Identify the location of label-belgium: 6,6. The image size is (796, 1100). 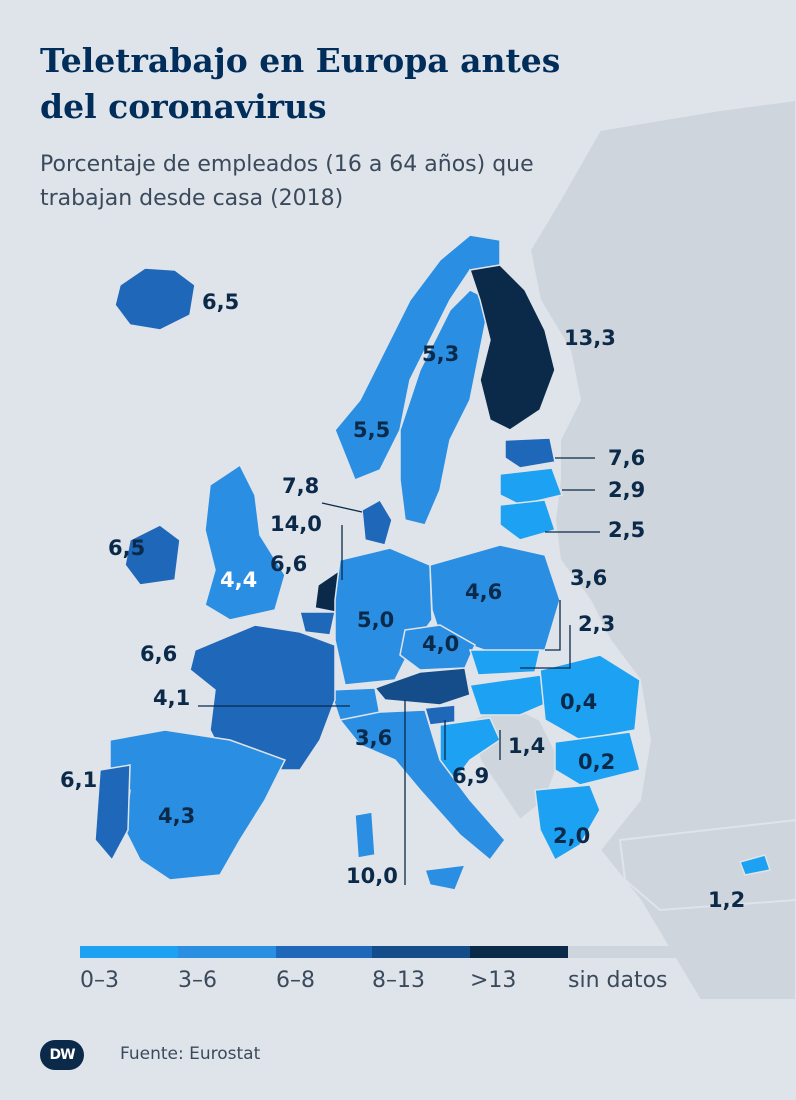
(289, 564).